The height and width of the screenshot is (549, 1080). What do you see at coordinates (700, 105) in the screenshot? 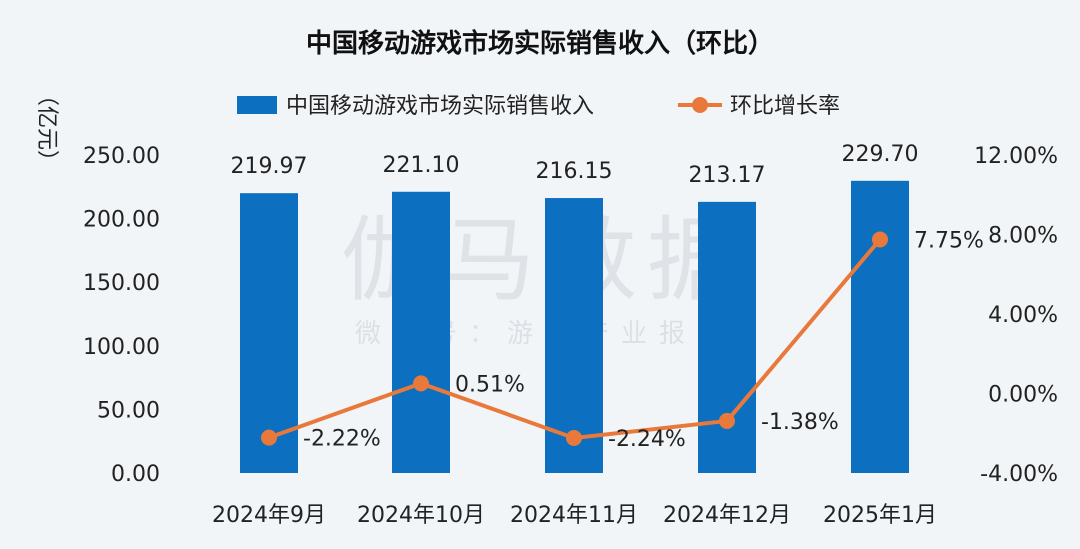
I see `legend-swatch-marker` at bounding box center [700, 105].